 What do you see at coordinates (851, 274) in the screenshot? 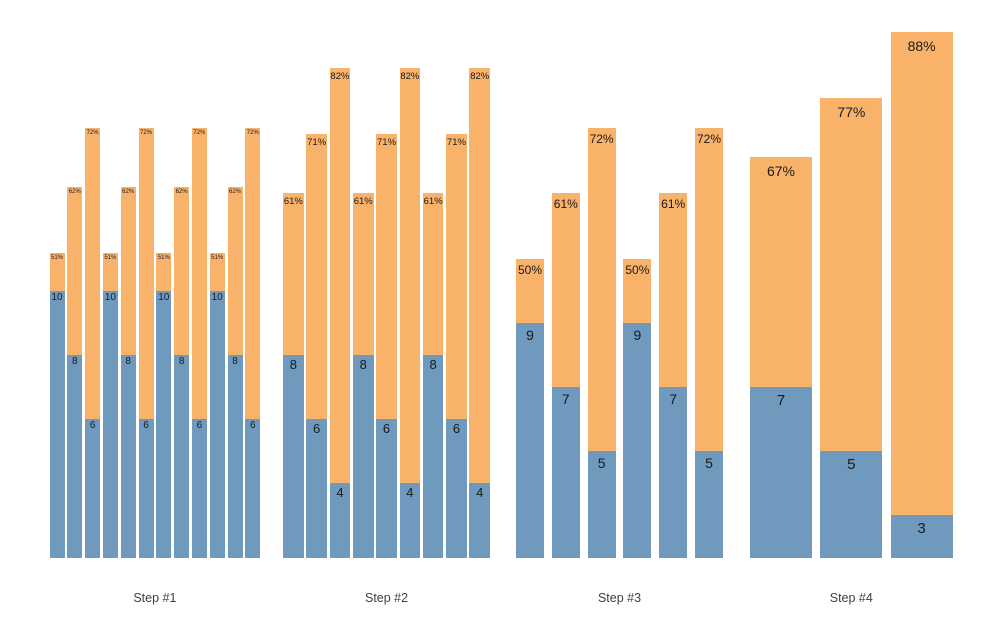
I see `bar-segment-percent: 77%` at bounding box center [851, 274].